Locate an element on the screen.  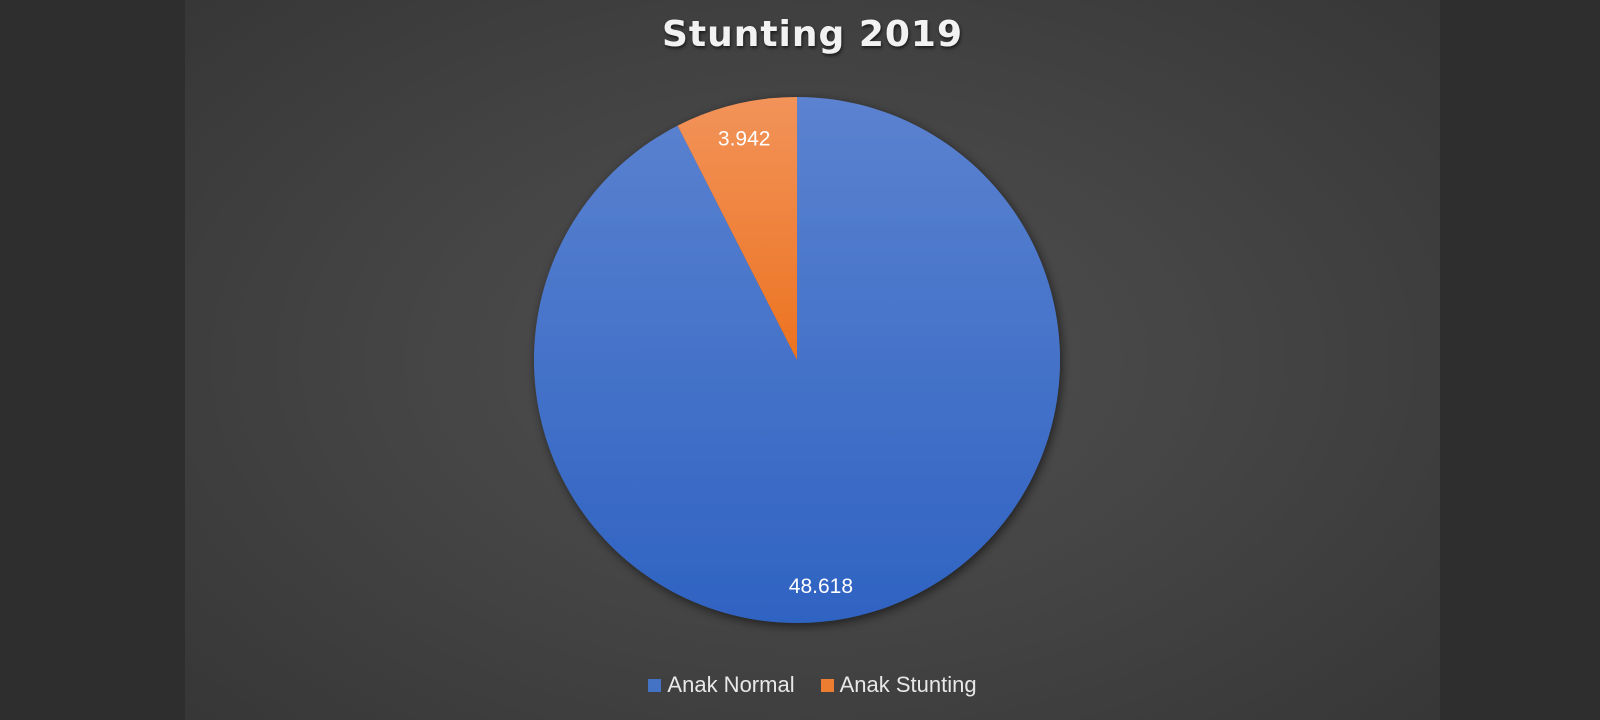
legend-label-anak-normal: Anak Normal is located at coordinates (731, 684).